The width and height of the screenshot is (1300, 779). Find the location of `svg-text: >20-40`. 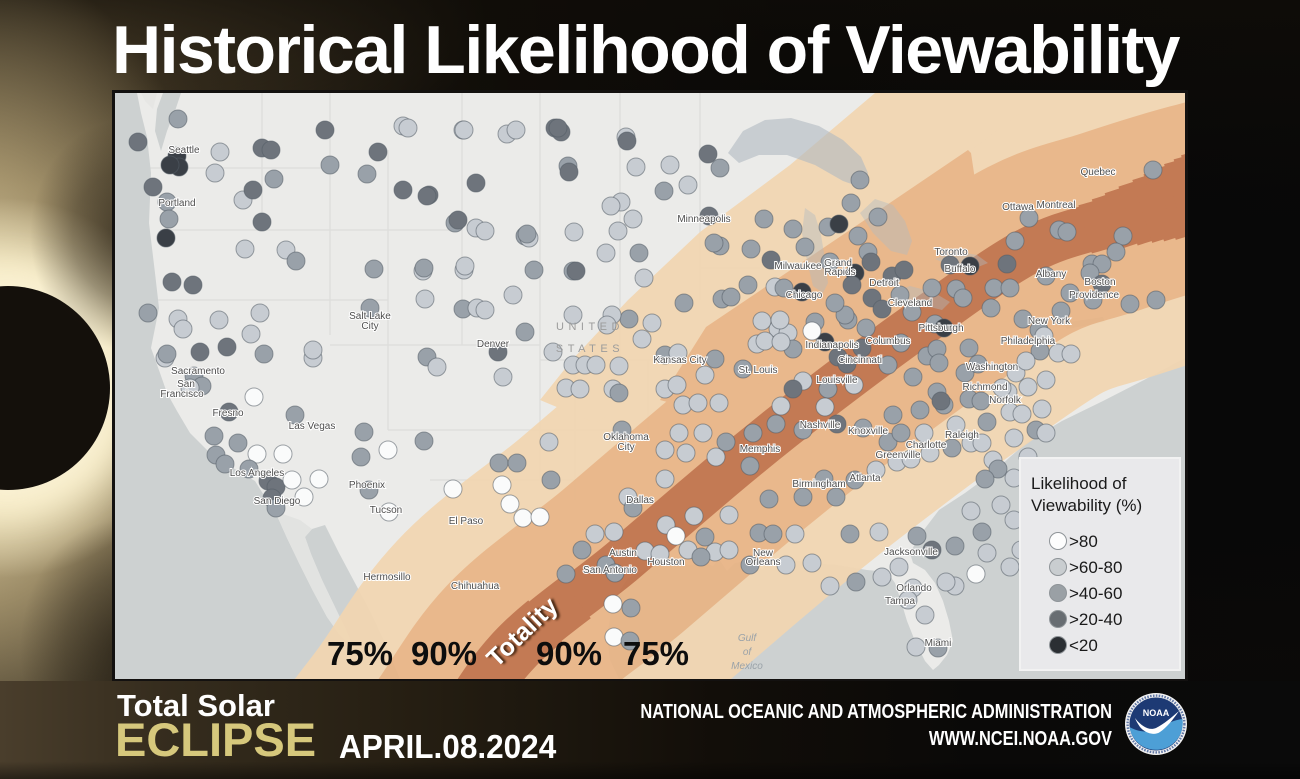

svg-text: >20-40 is located at coordinates (1095, 619).